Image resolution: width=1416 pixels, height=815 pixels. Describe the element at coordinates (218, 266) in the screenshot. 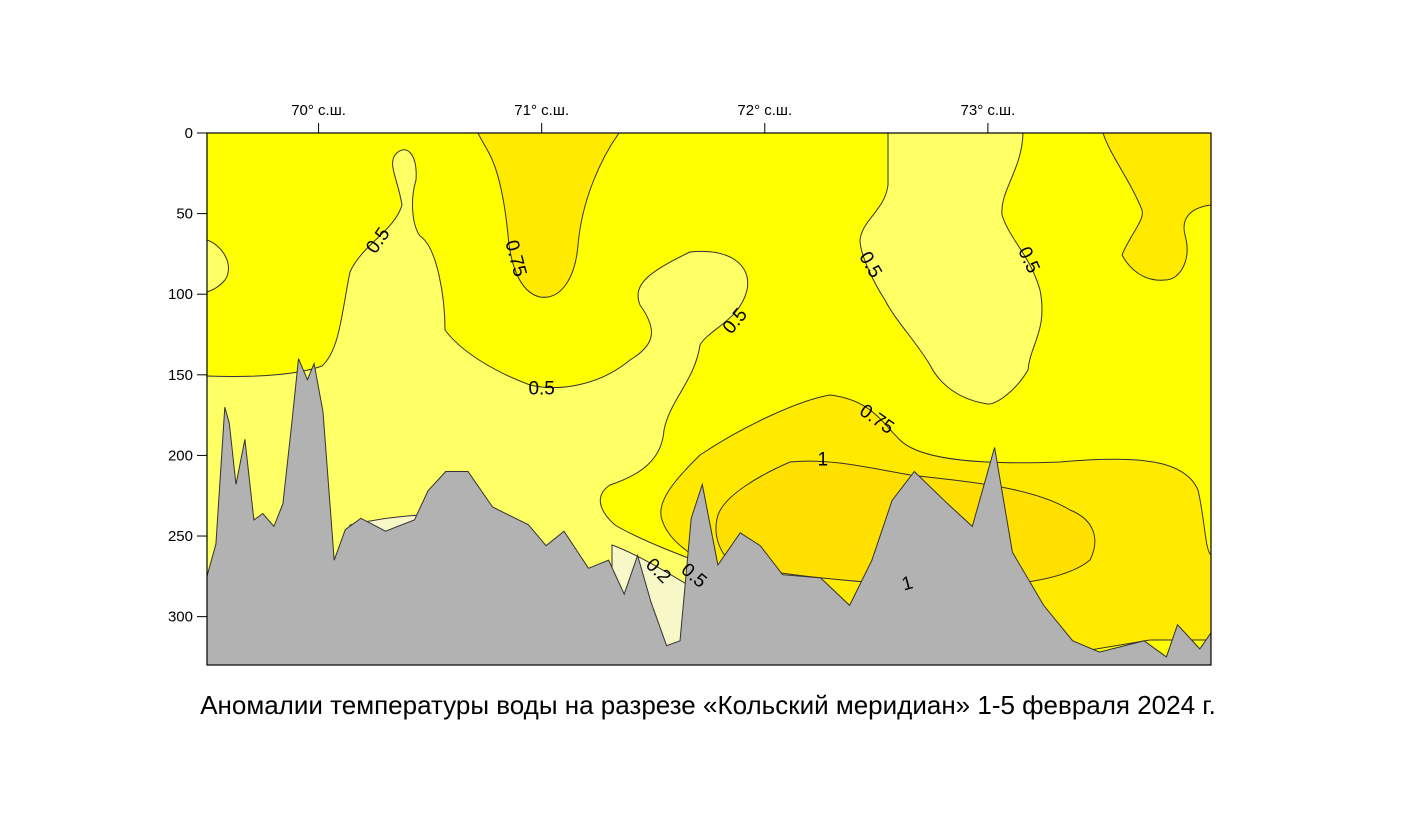

I see `fill-0.2-0.5-edge` at that location.